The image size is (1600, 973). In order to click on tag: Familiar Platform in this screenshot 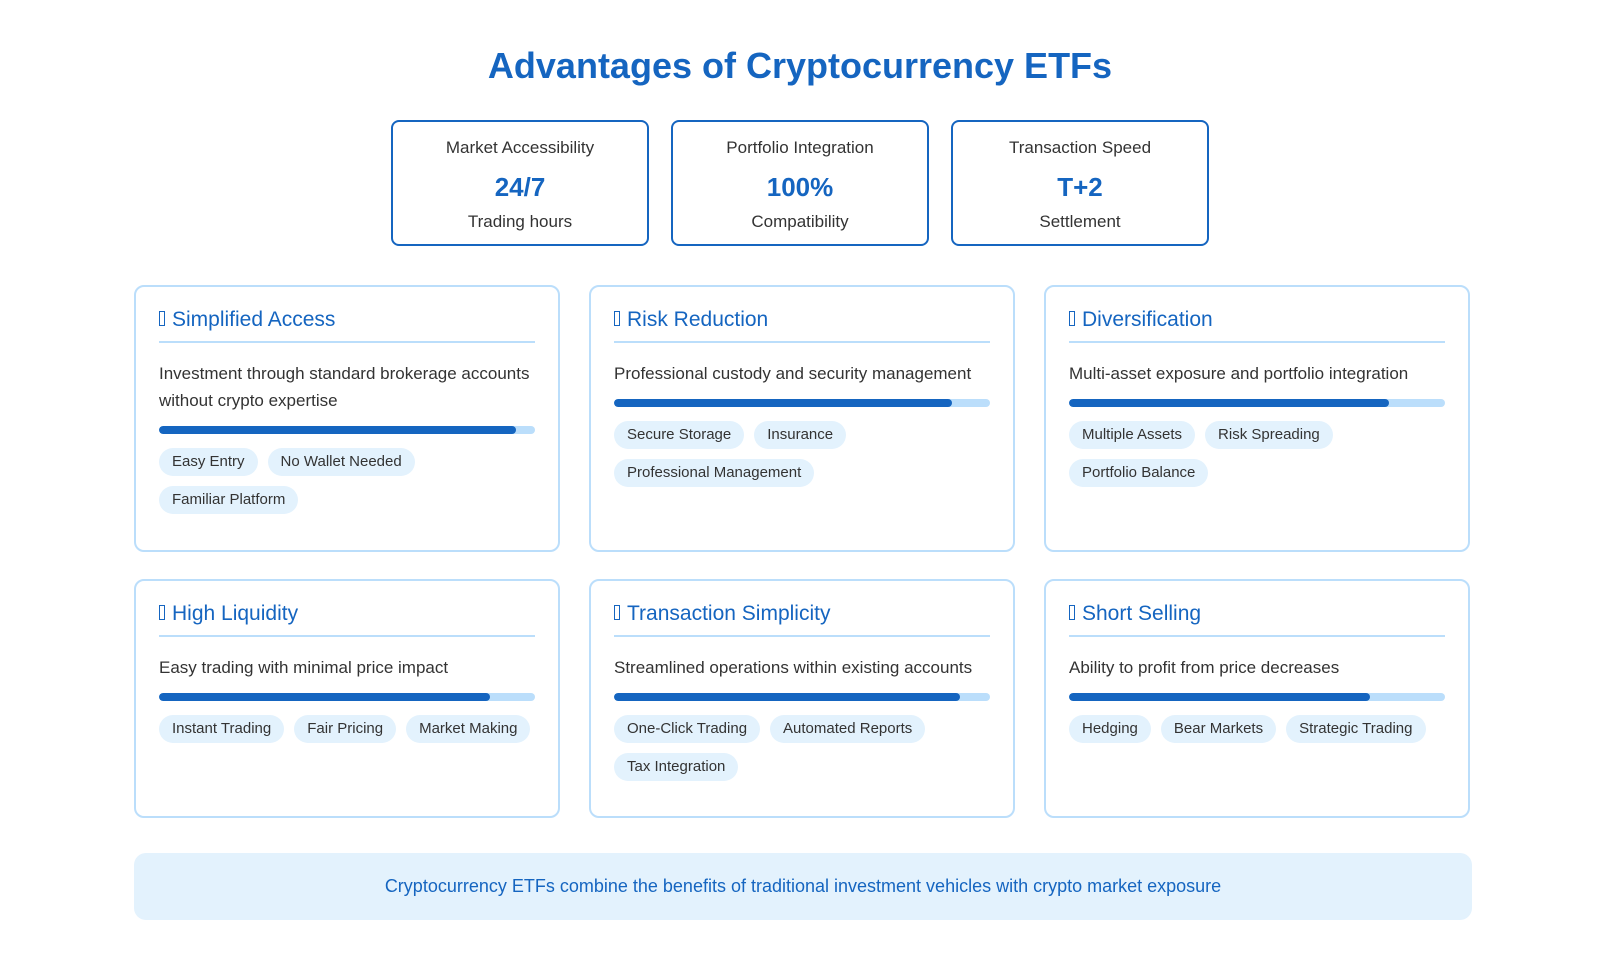, I will do `click(229, 500)`.